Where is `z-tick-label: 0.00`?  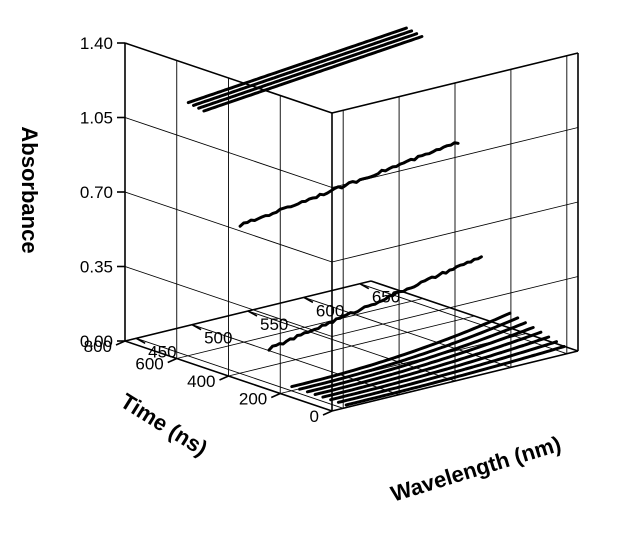 z-tick-label: 0.00 is located at coordinates (96, 341).